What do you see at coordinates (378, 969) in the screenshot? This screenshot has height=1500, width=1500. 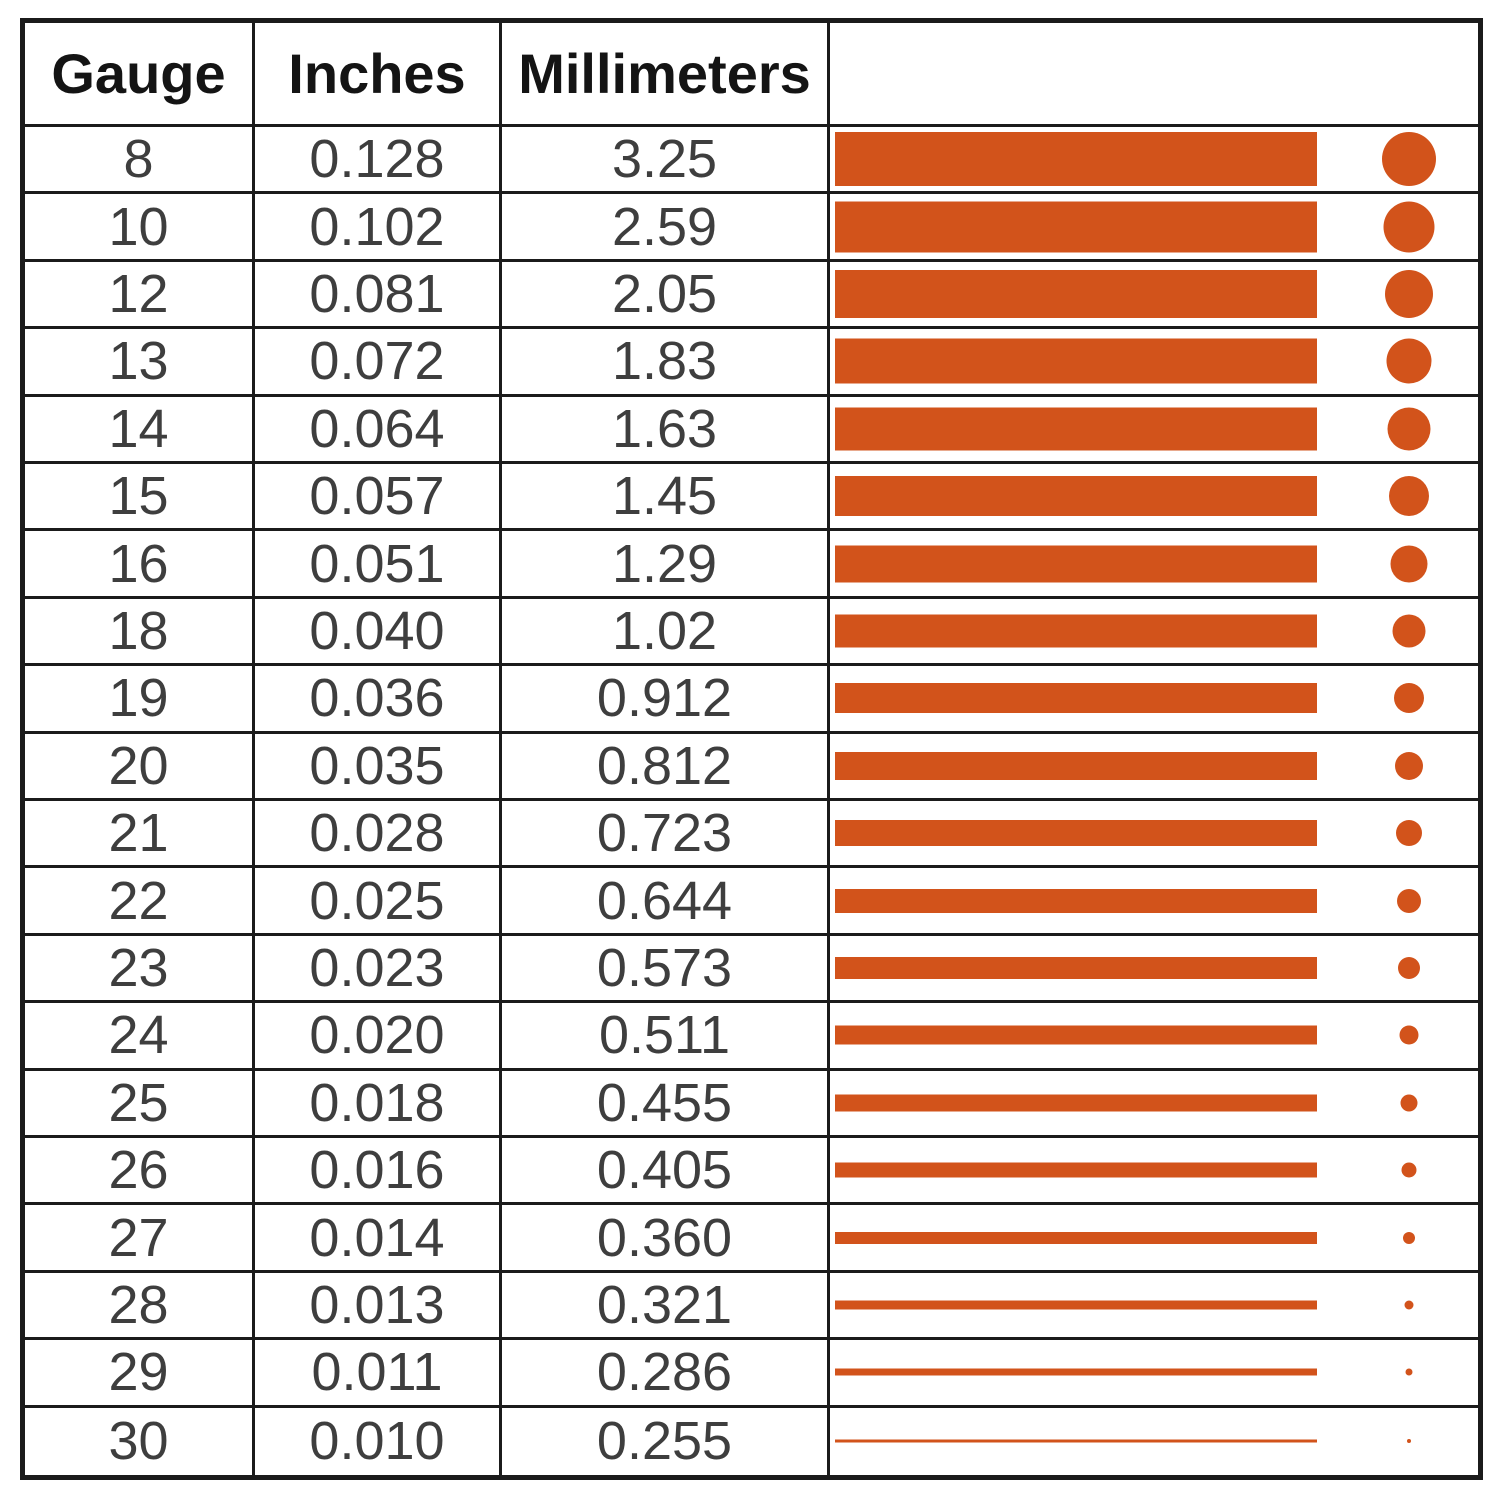 I see `inches-cell: 0.023` at bounding box center [378, 969].